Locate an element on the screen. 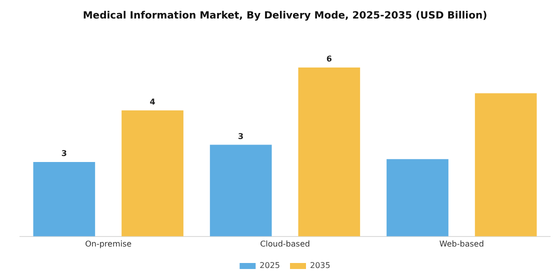 This screenshot has width=560, height=280. x-tick-label: Cloud-based is located at coordinates (285, 243).